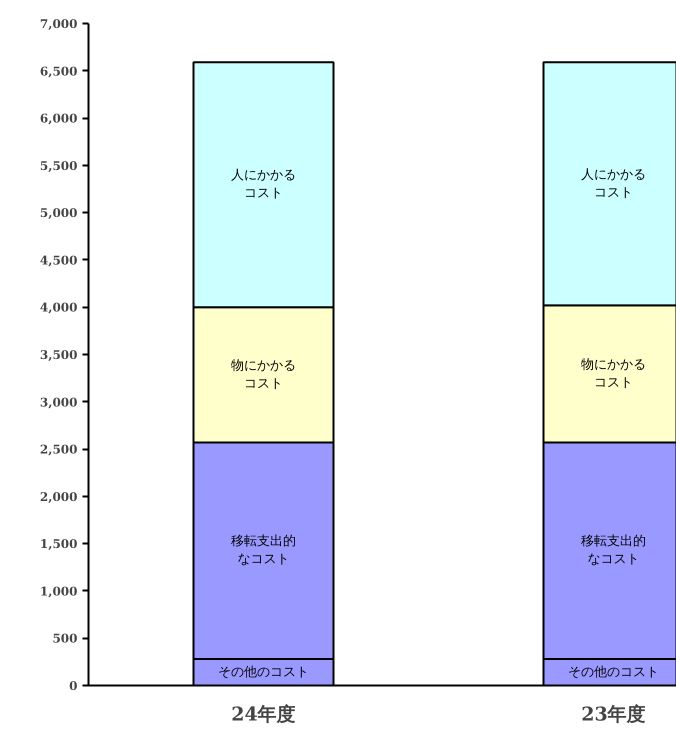 The height and width of the screenshot is (731, 676). I want to click on y-tick-label: 3,500, so click(59, 355).